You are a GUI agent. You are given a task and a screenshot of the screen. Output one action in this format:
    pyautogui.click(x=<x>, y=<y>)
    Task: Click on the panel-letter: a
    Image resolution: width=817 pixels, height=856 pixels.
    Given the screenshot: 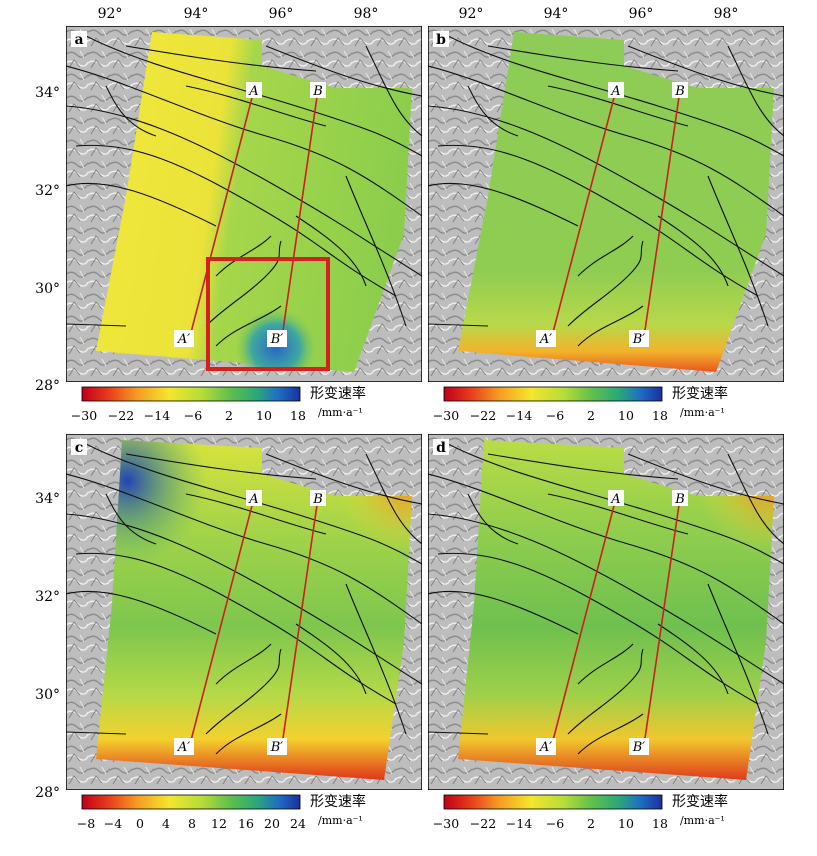 What is the action you would take?
    pyautogui.click(x=78, y=40)
    